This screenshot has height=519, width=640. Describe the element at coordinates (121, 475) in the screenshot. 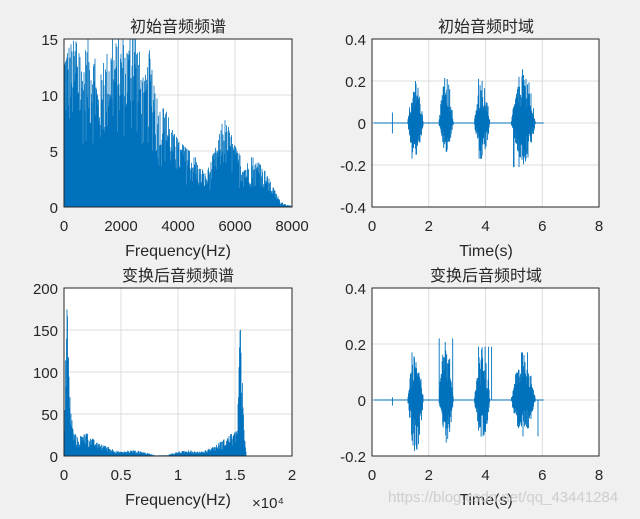

I see `x-tick-label: 0.5` at that location.